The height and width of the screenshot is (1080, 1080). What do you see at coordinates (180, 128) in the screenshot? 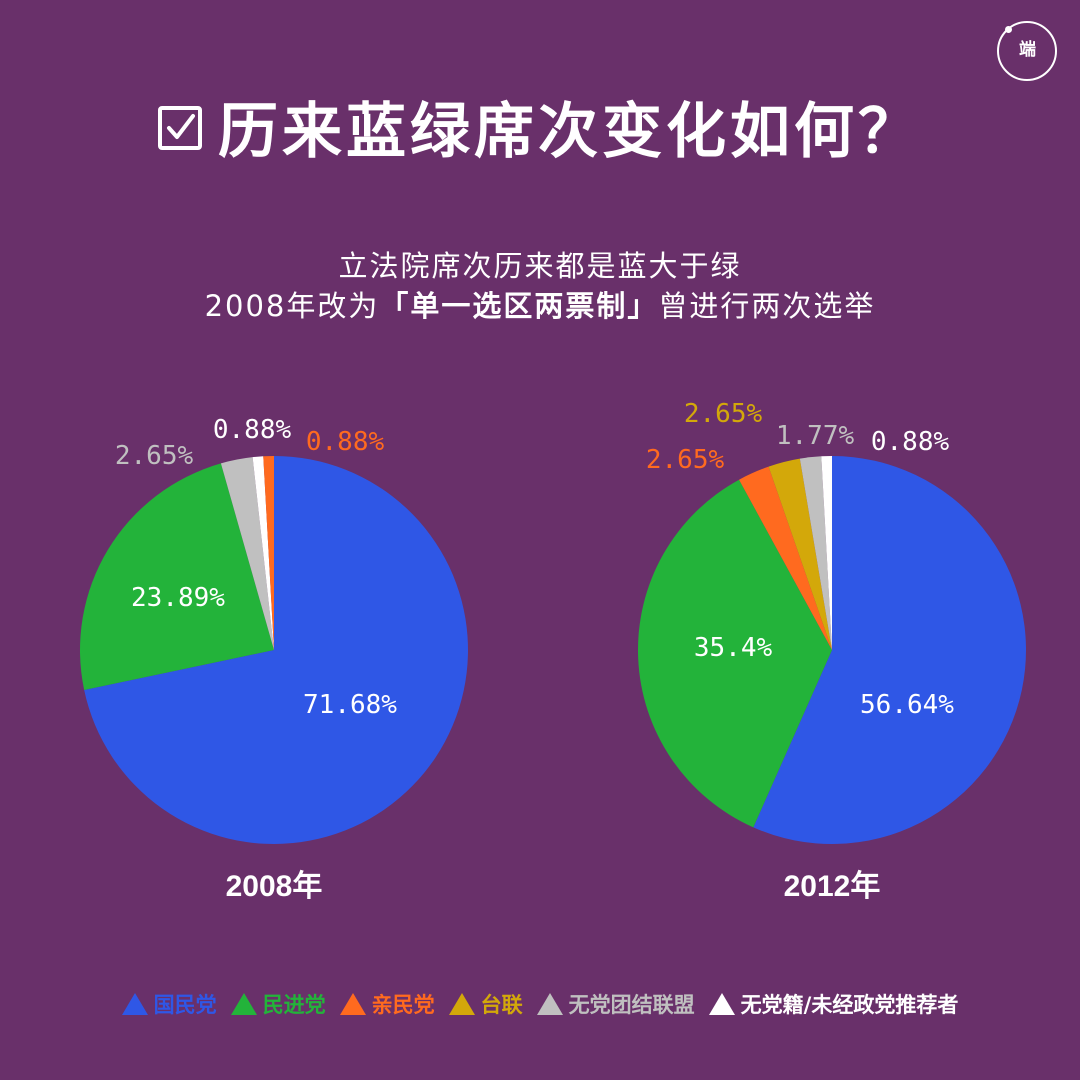
I see `checkbox-icon` at bounding box center [180, 128].